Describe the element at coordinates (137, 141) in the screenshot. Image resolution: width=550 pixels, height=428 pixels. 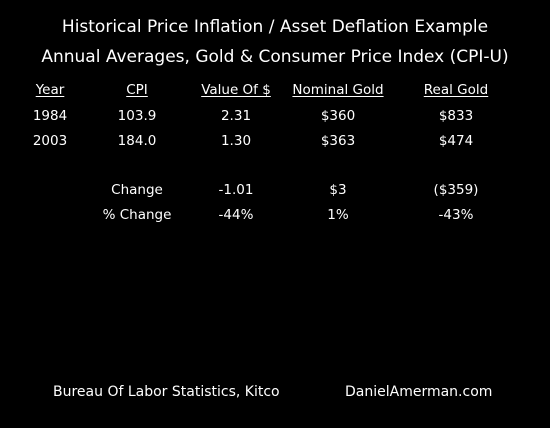
I see `table-cell: 184.0` at that location.